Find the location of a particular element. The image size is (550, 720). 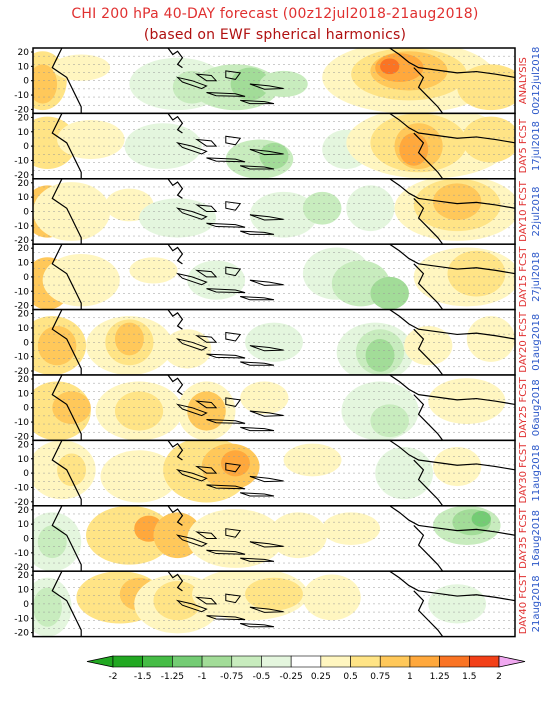

colorbar-label: 1 is located at coordinates (410, 677).